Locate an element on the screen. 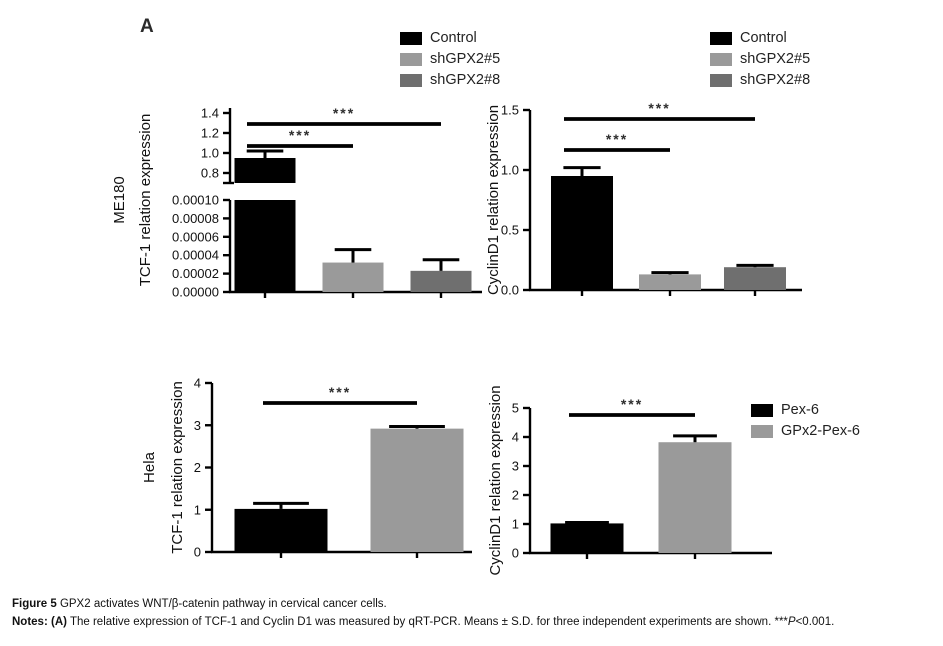 This screenshot has width=943, height=646. legend-overexpression: Pex-6 GPx2-Pex-6 is located at coordinates (805, 421).